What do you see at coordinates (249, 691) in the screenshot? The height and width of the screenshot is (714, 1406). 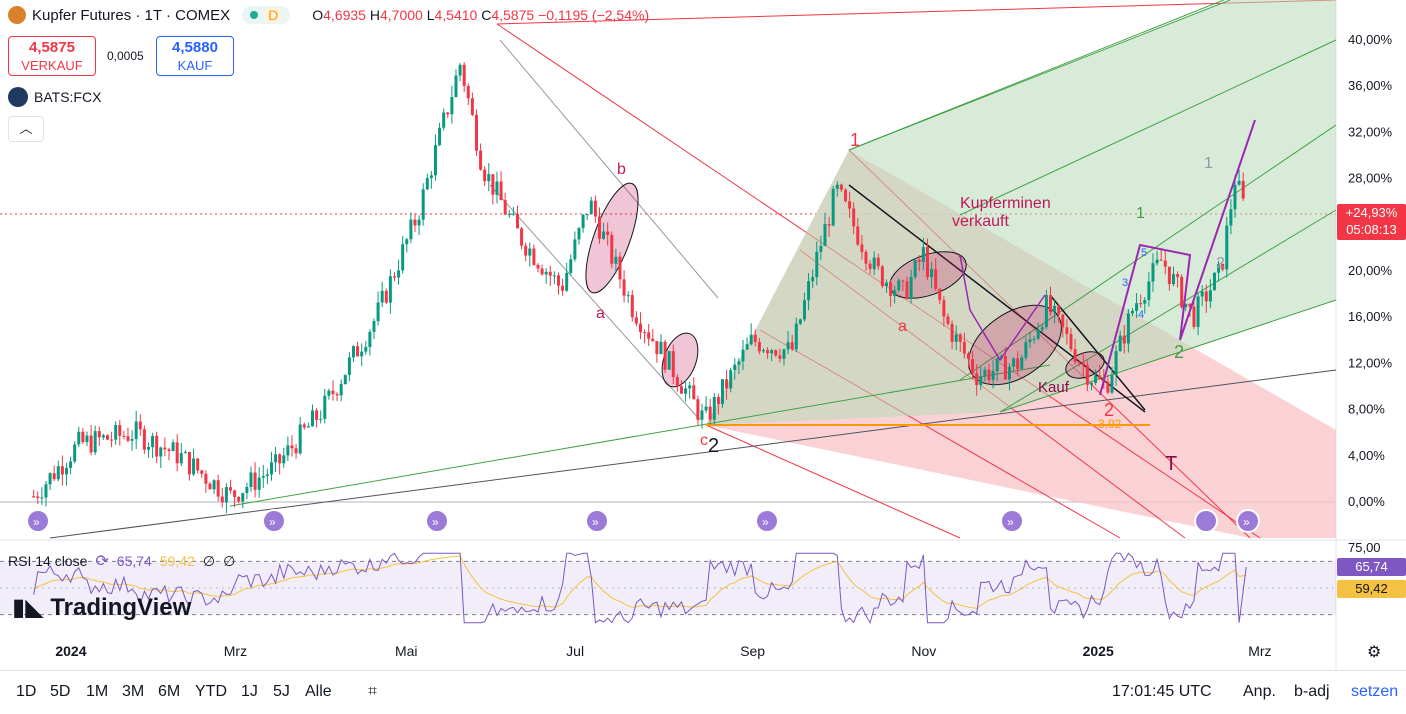 I see `range-1j: 1J` at bounding box center [249, 691].